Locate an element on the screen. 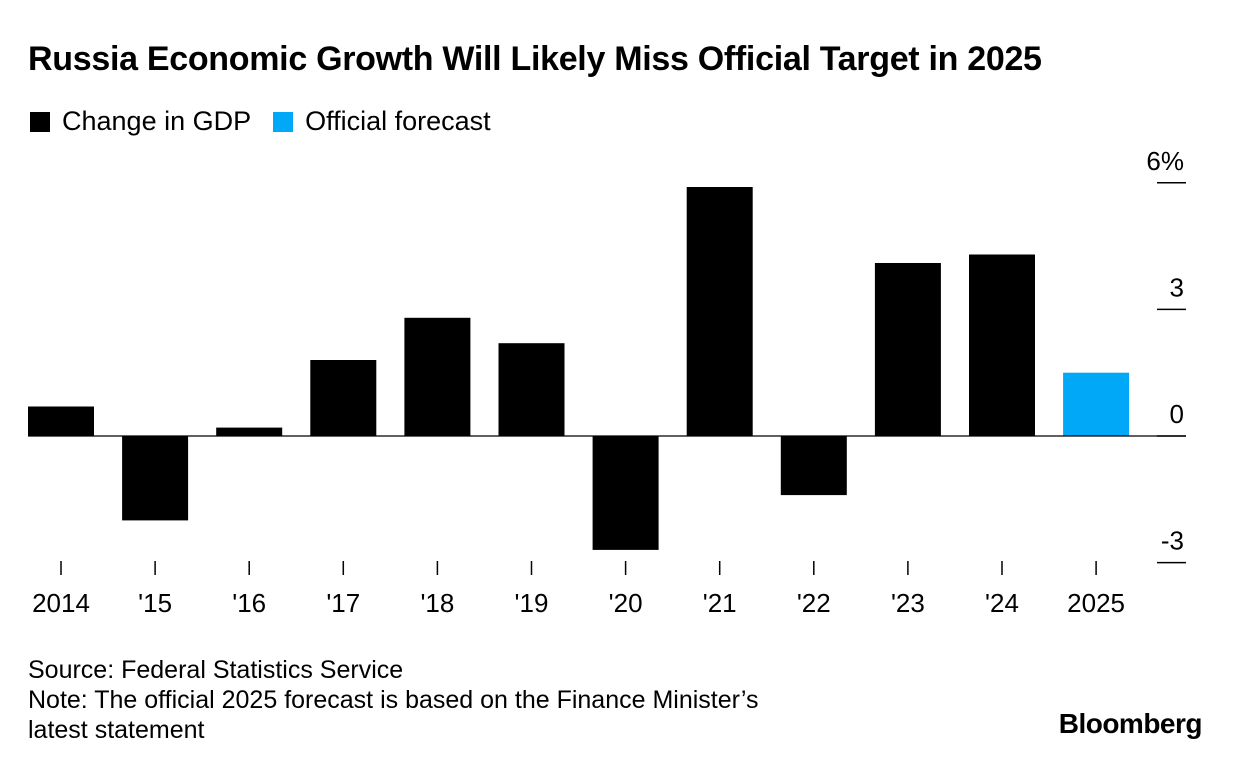  x-tick-label-19: '19 is located at coordinates (532, 603).